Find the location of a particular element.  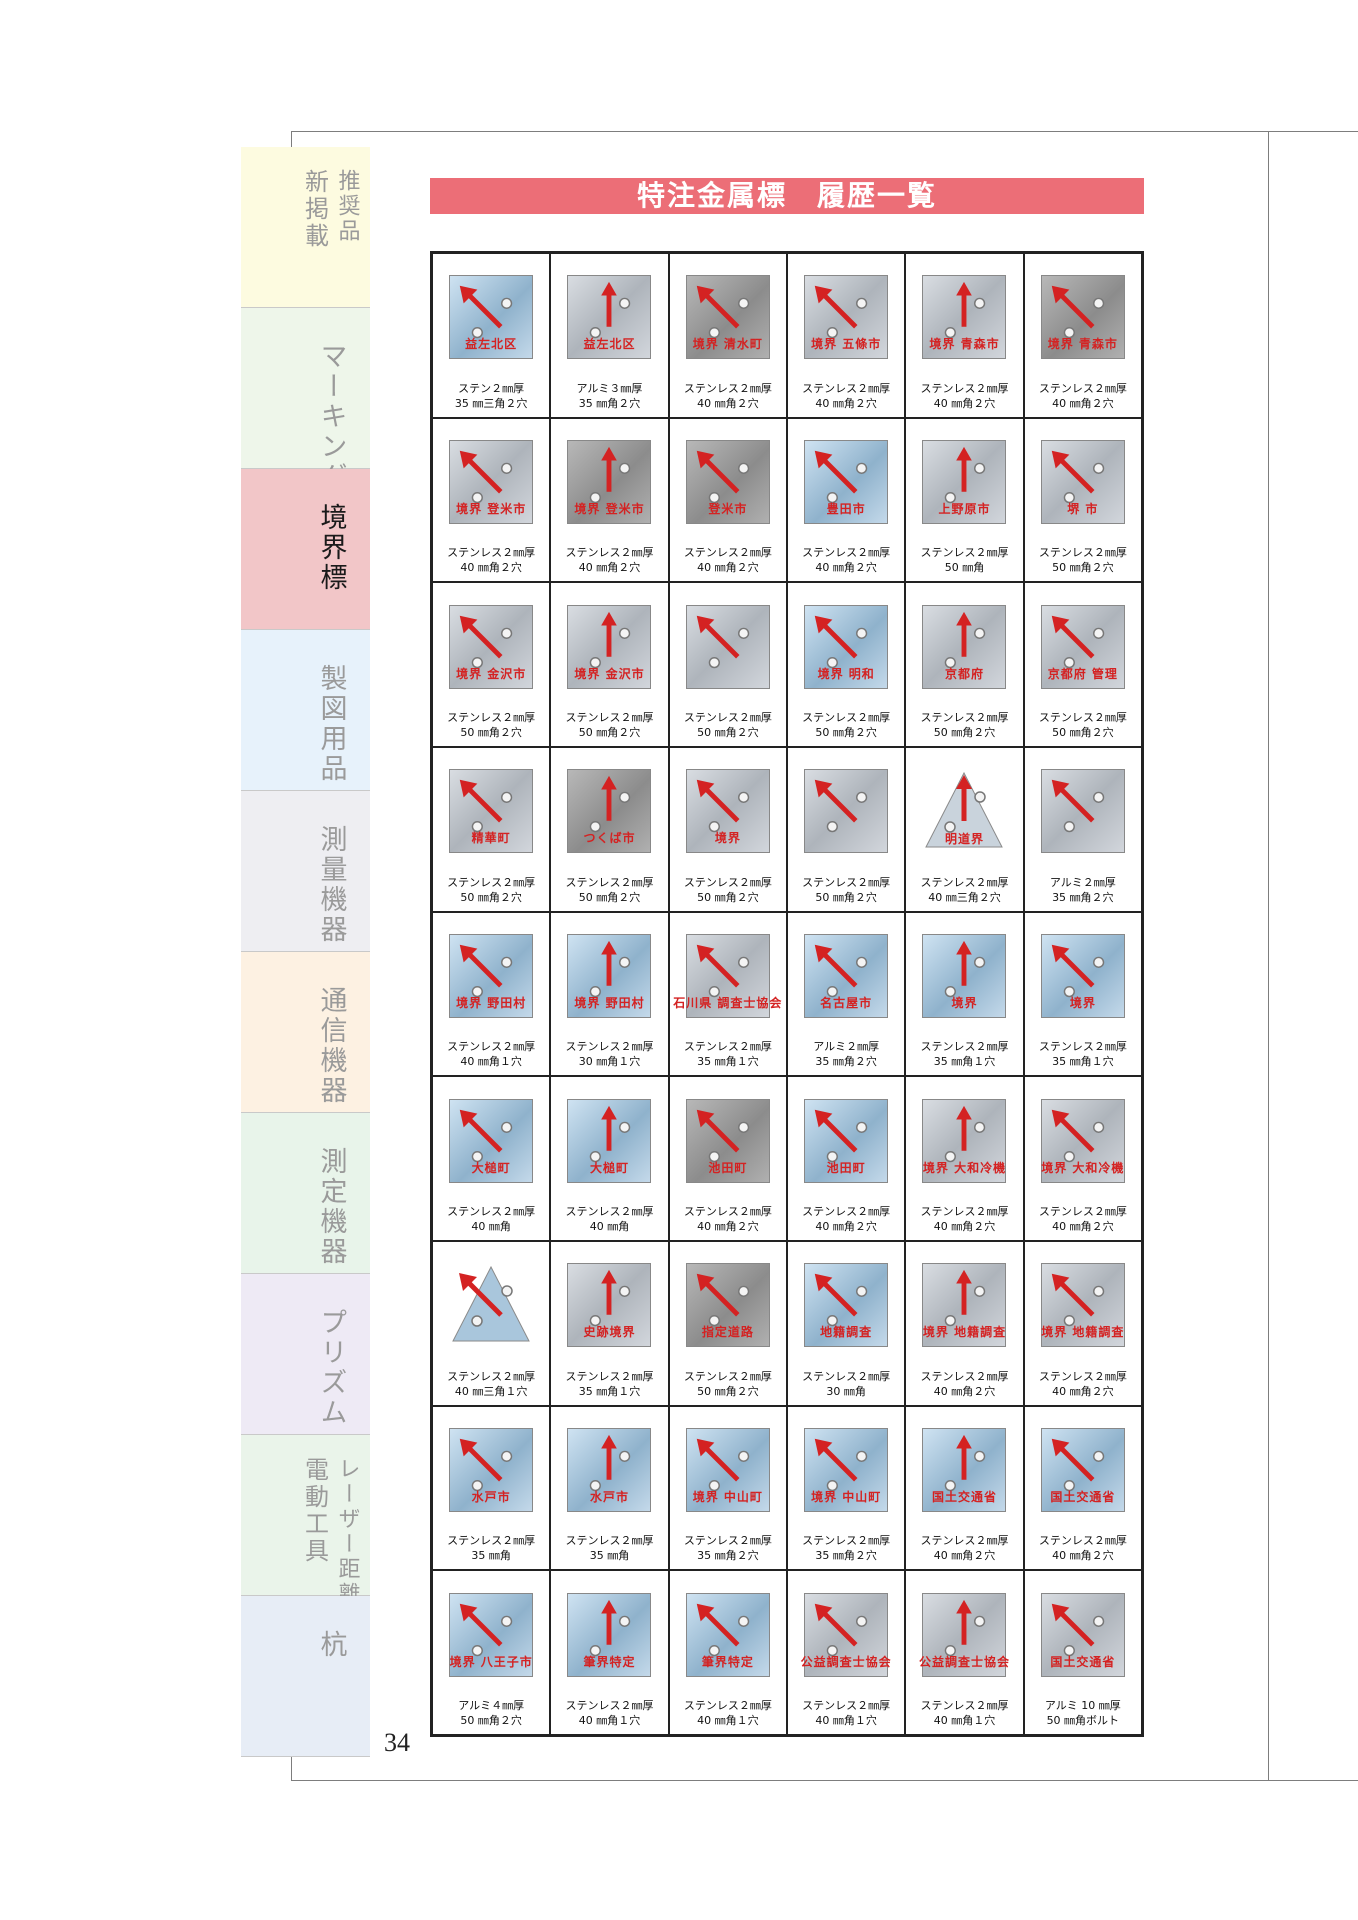

index-tab: 測定機器 is located at coordinates (305, 1193).